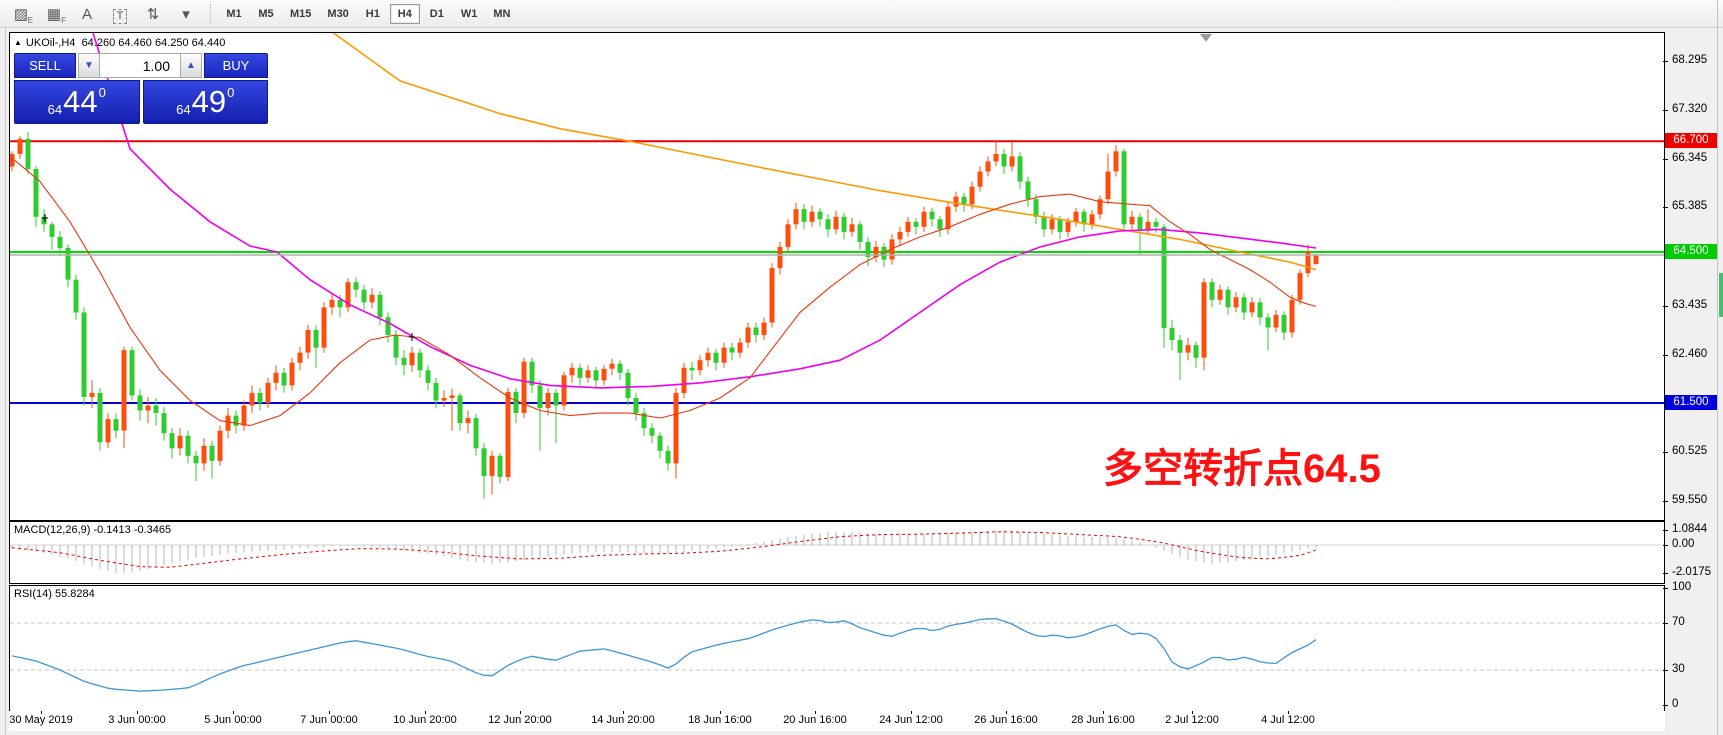 The image size is (1723, 735). I want to click on window-left-edge, so click(5, 381).